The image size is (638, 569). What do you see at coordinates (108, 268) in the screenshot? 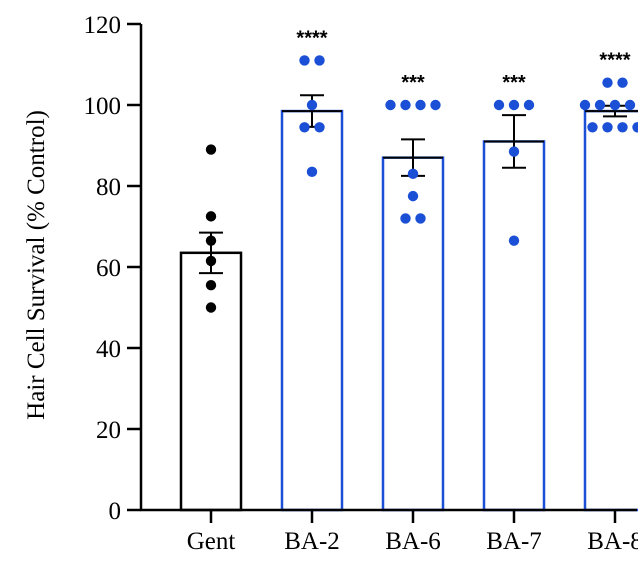
I see `y-tick-label: 60` at bounding box center [108, 268].